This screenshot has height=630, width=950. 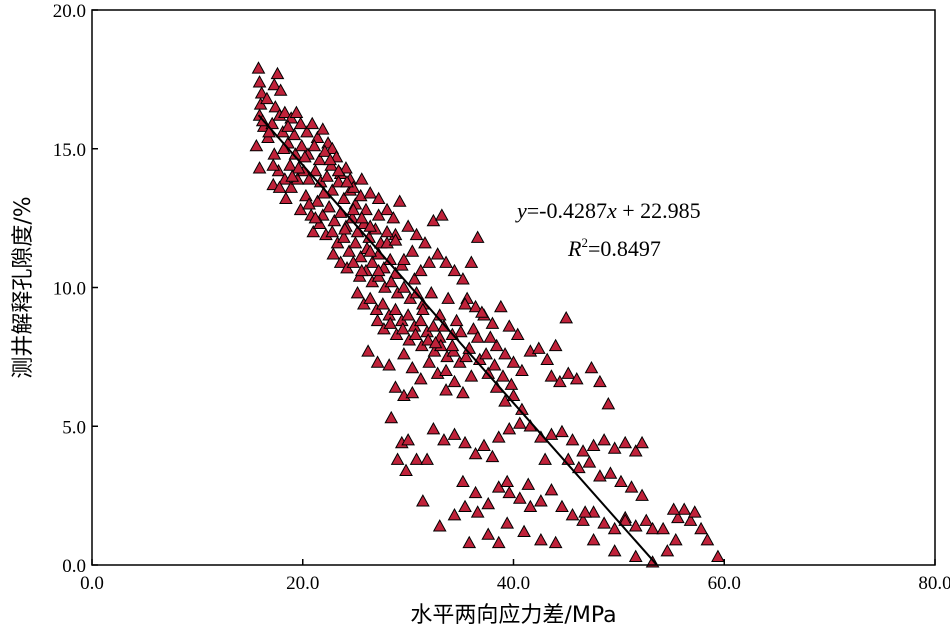 I want to click on y-tick-label: 0.0, so click(x=74, y=566).